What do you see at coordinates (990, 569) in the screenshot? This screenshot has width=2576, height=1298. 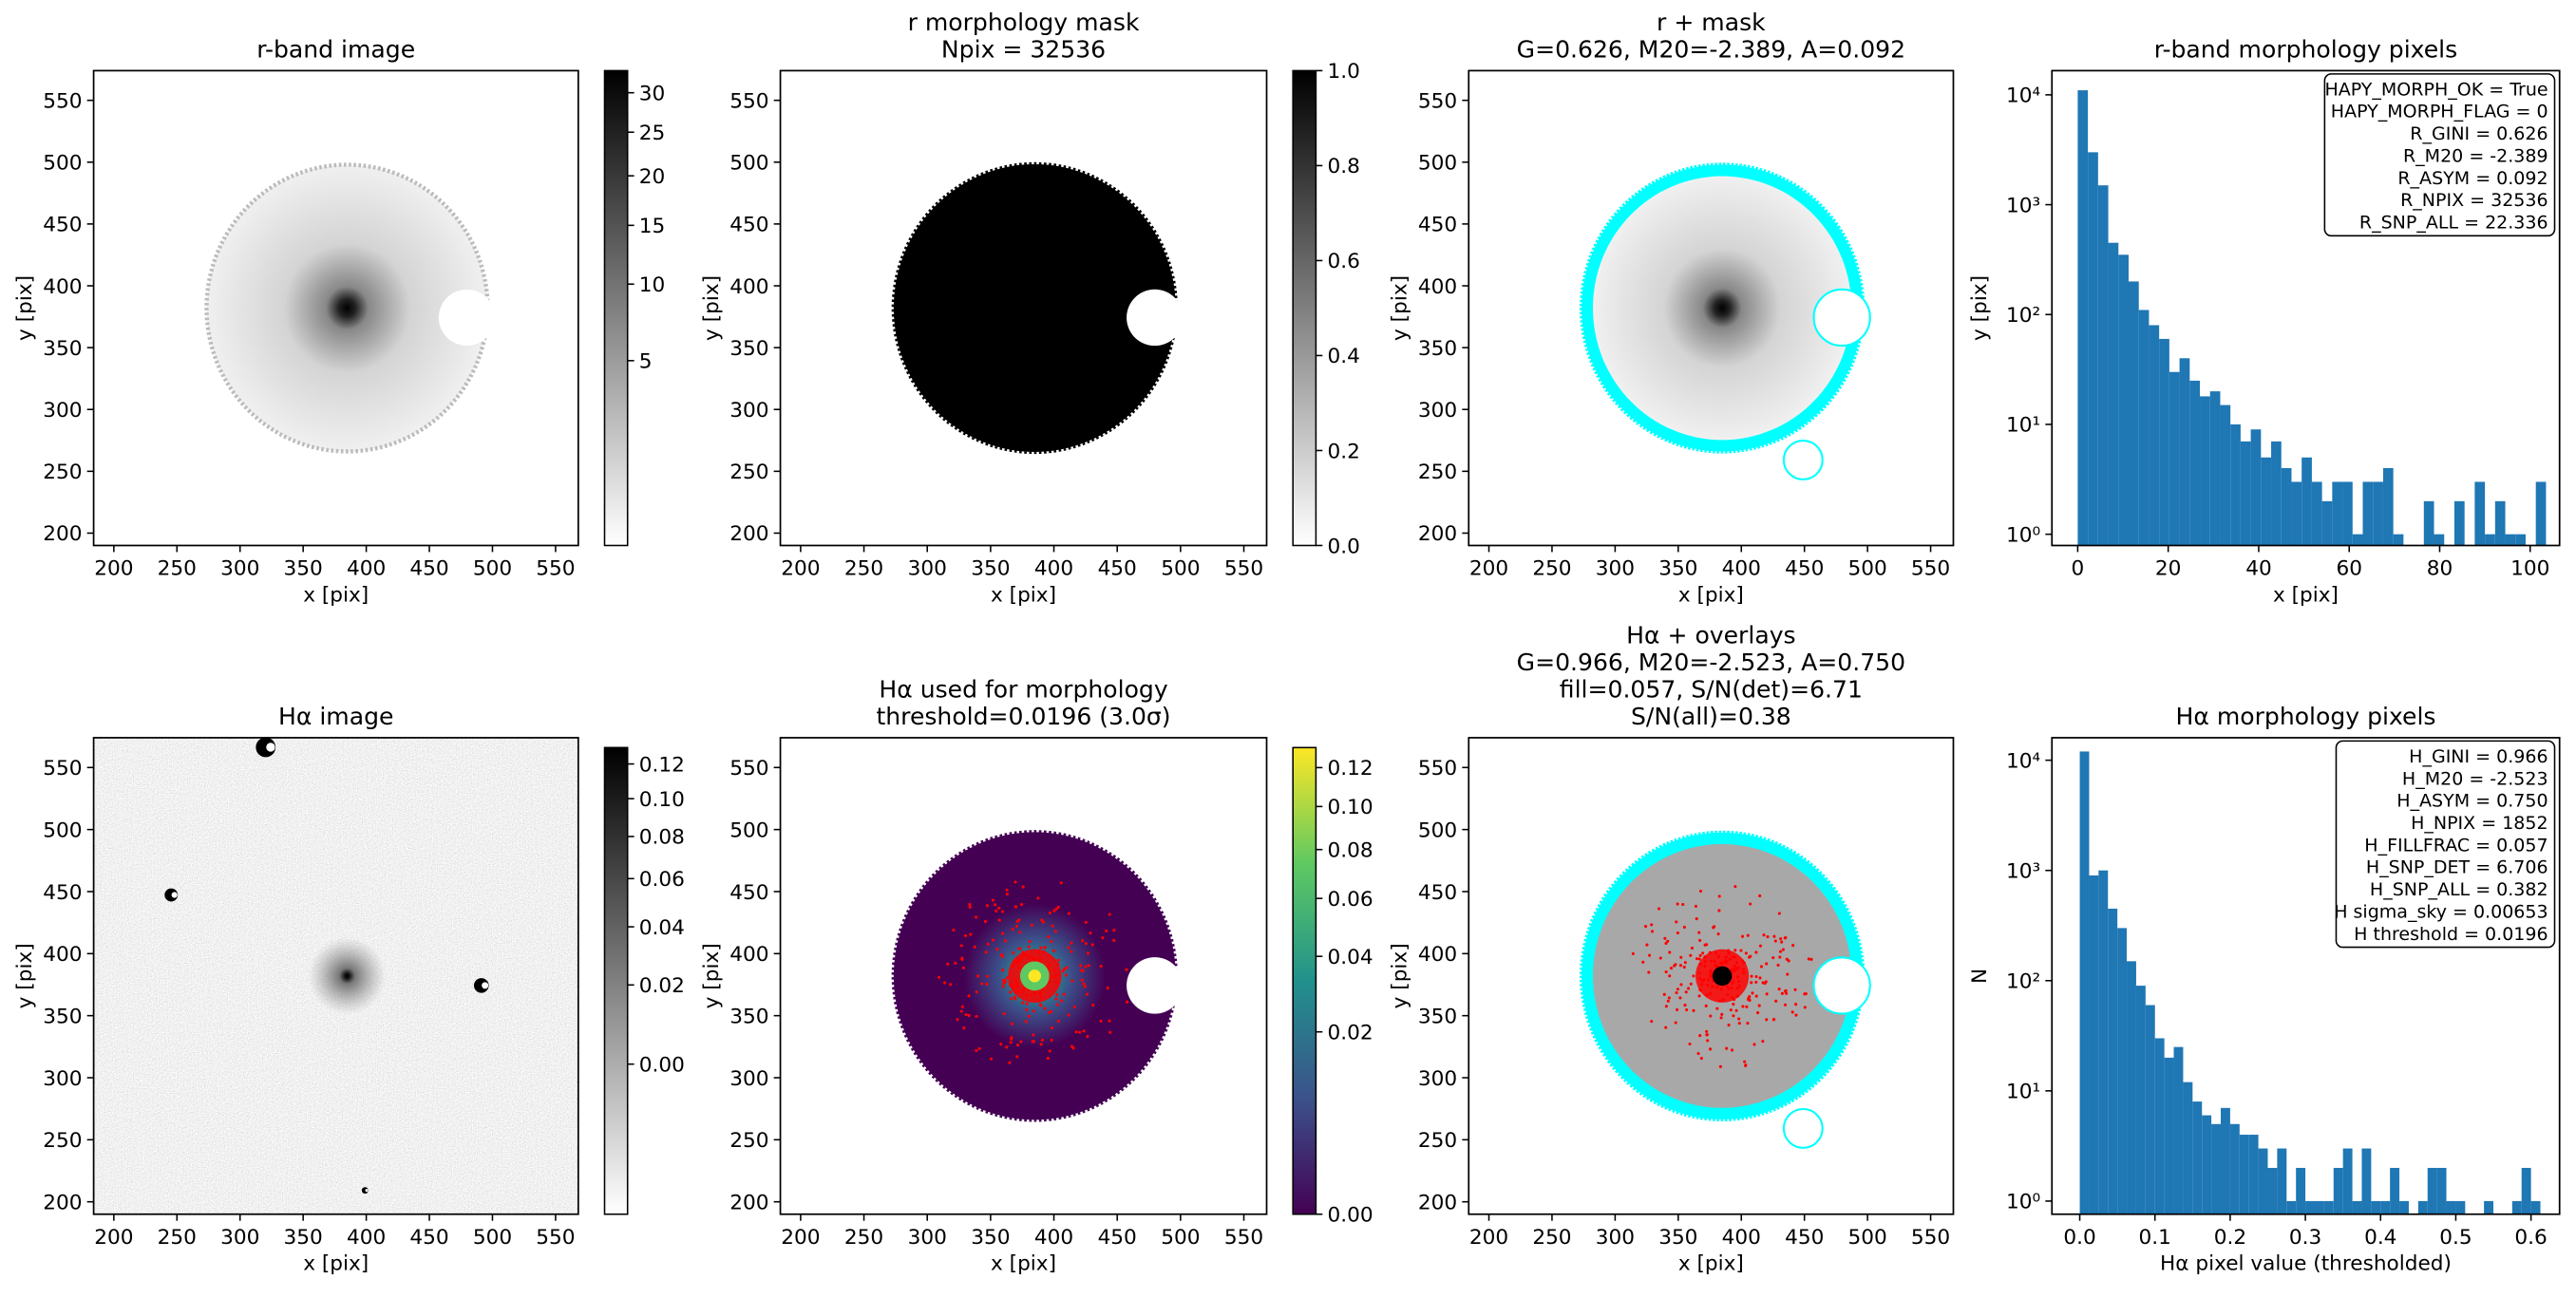 I see `x-tick-label: 350` at bounding box center [990, 569].